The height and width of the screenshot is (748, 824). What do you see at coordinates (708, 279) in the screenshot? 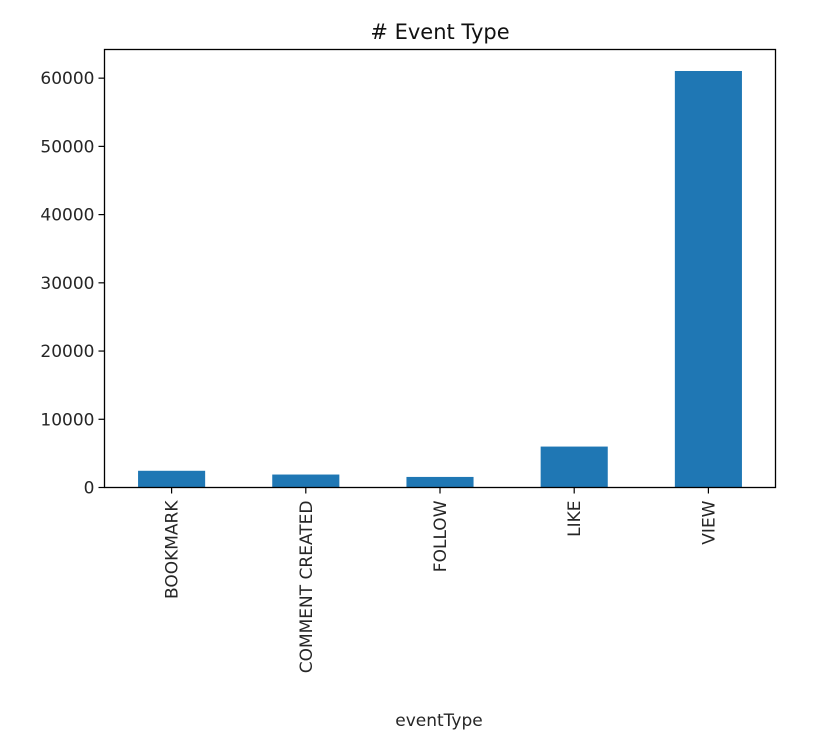
I see `bar-view` at bounding box center [708, 279].